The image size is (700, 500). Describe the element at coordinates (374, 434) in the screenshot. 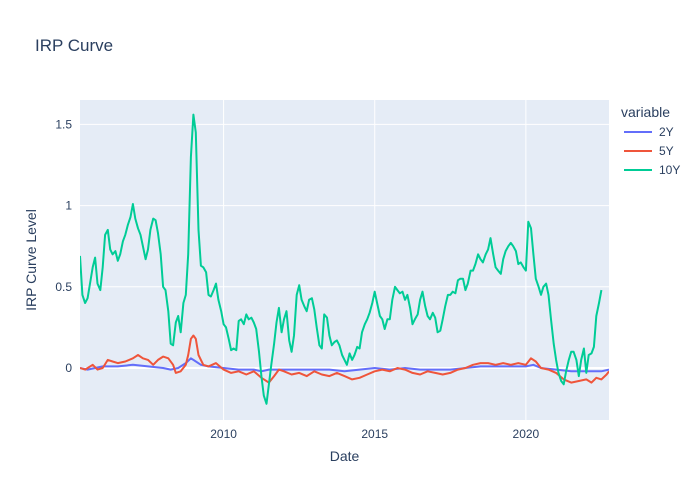

I see `x-tick-label: 2015` at that location.